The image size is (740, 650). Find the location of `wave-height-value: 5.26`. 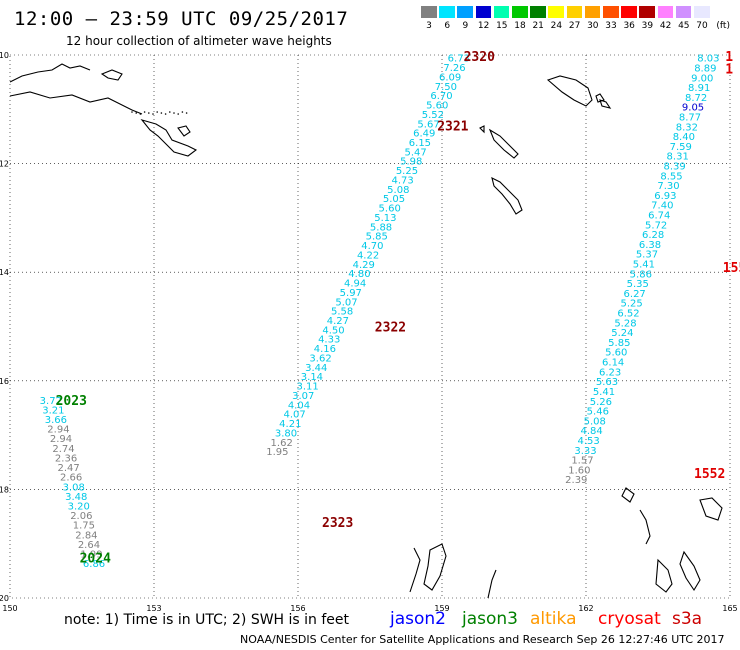

wave-height-value: 5.26 is located at coordinates (601, 402).